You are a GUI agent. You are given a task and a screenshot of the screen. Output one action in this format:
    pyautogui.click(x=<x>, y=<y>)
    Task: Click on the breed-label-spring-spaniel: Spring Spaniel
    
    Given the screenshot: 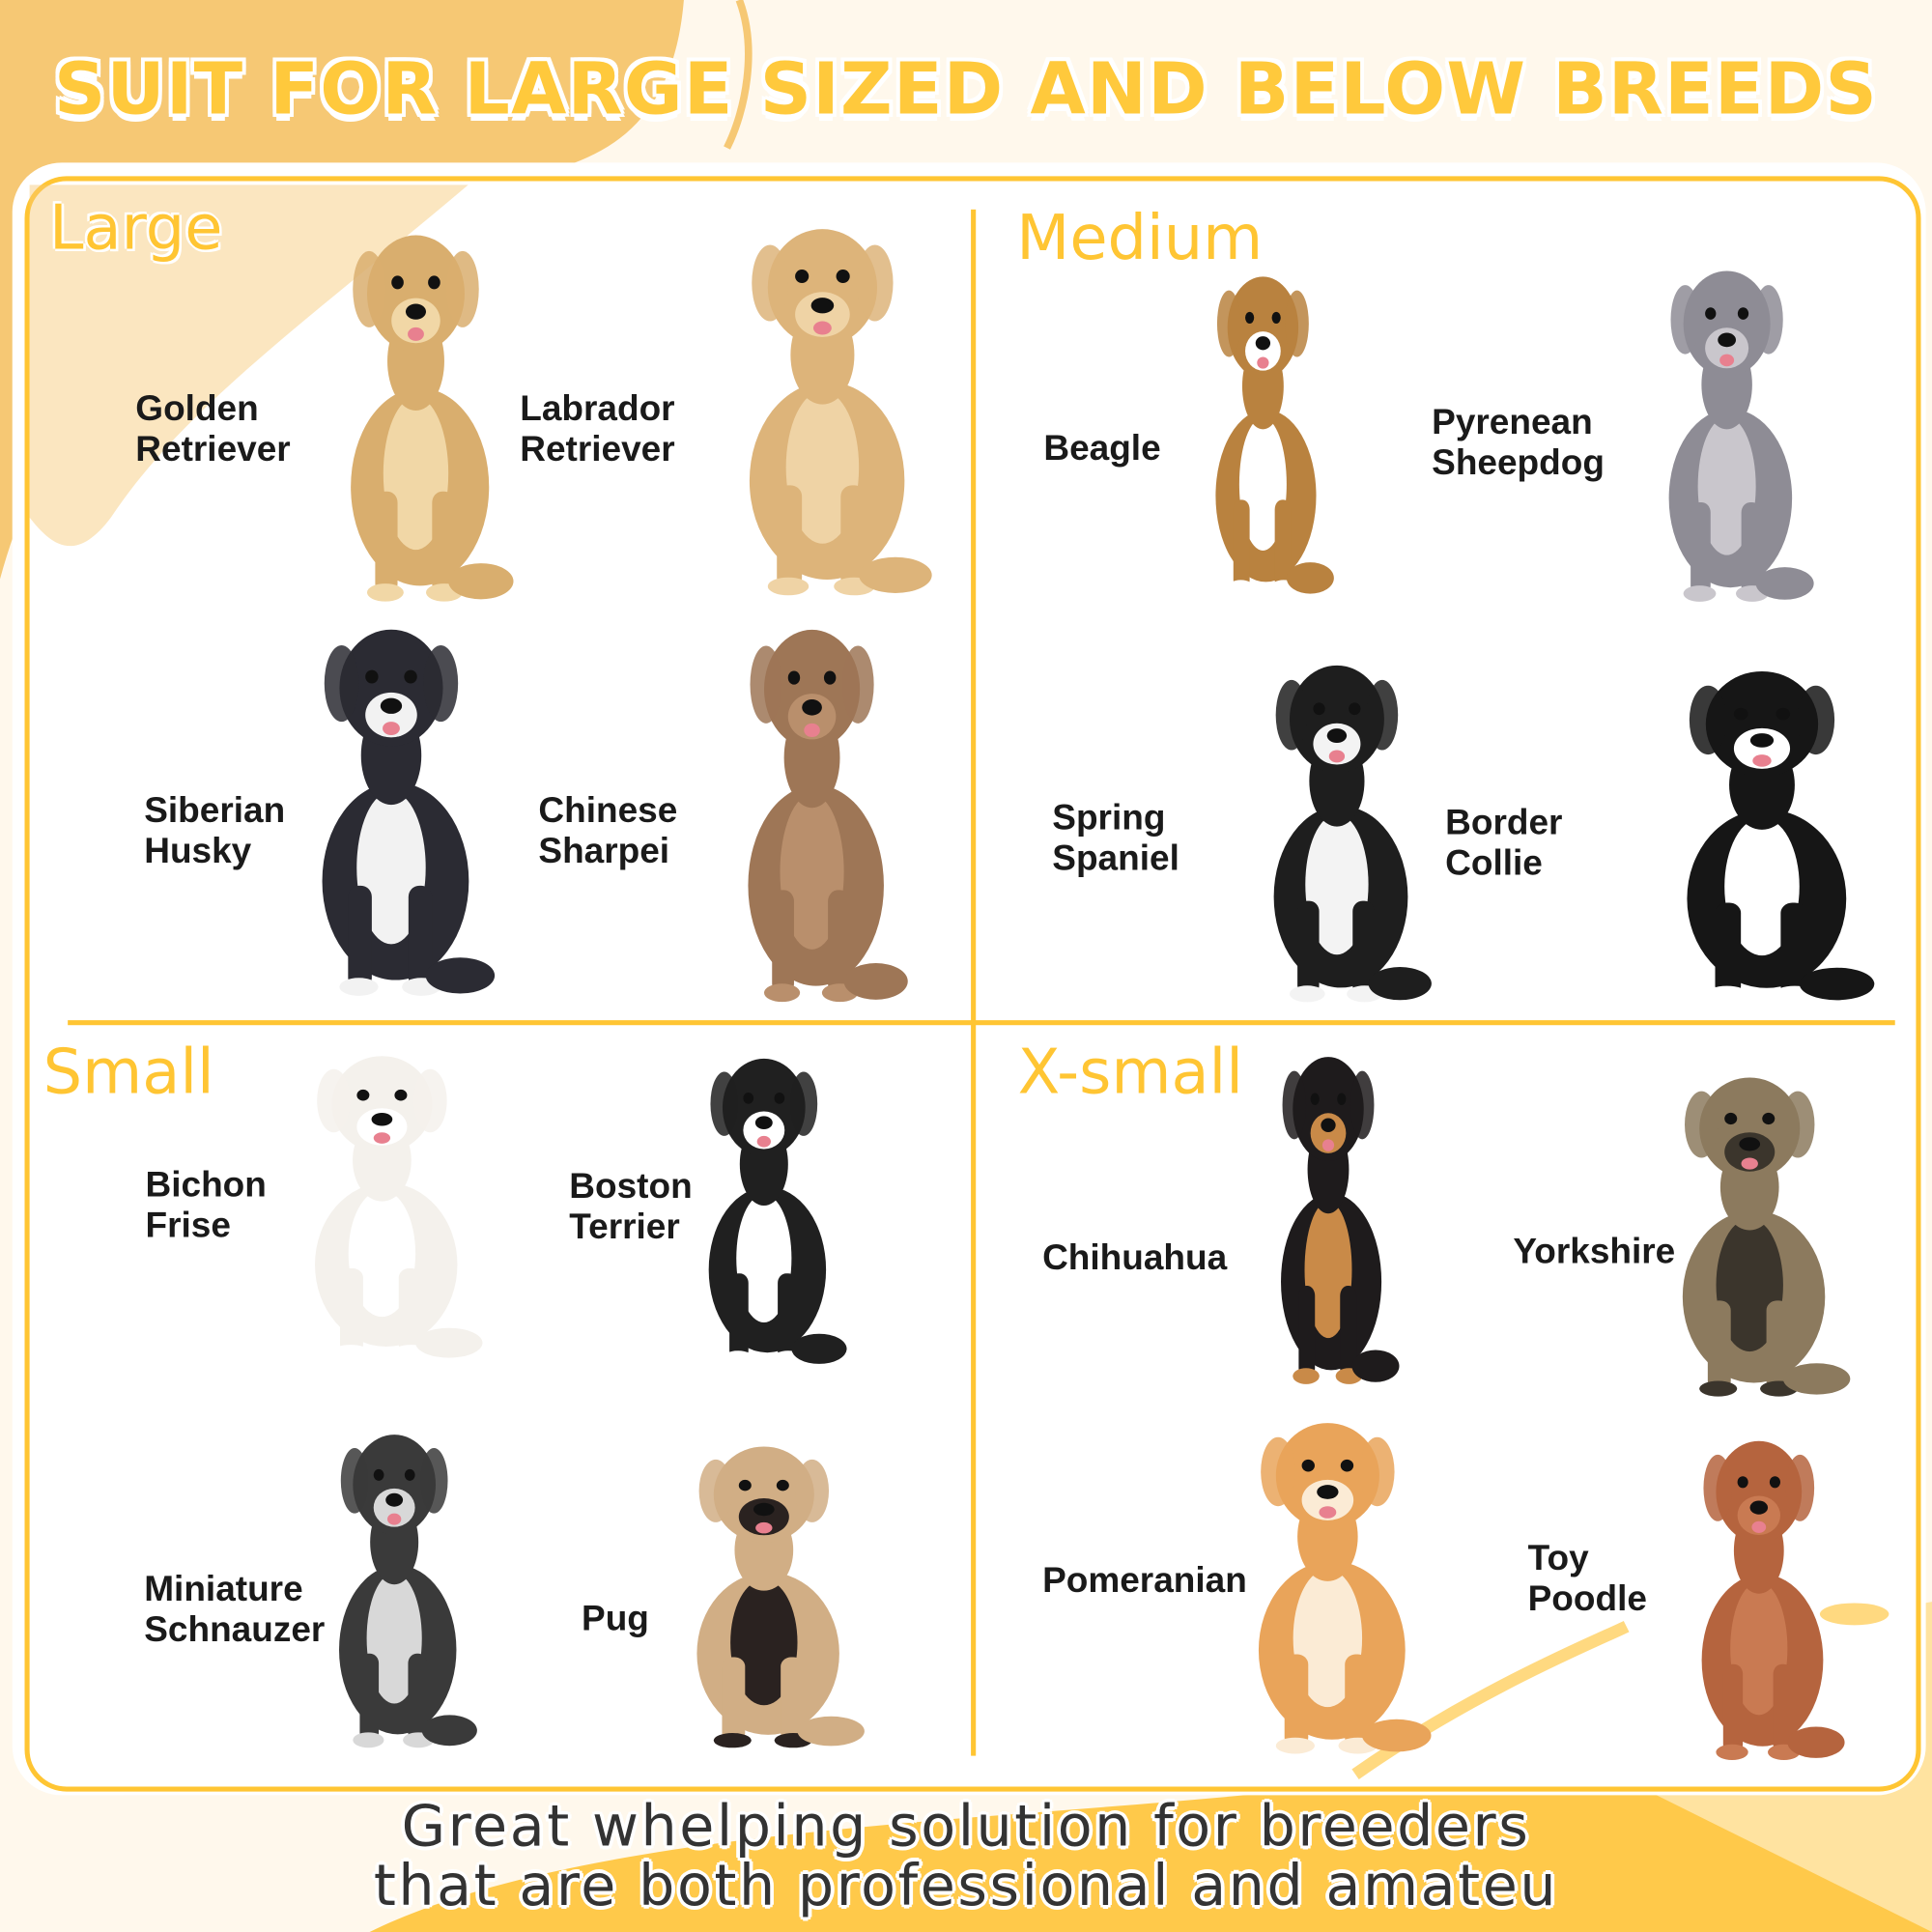 What is the action you would take?
    pyautogui.click(x=1115, y=838)
    